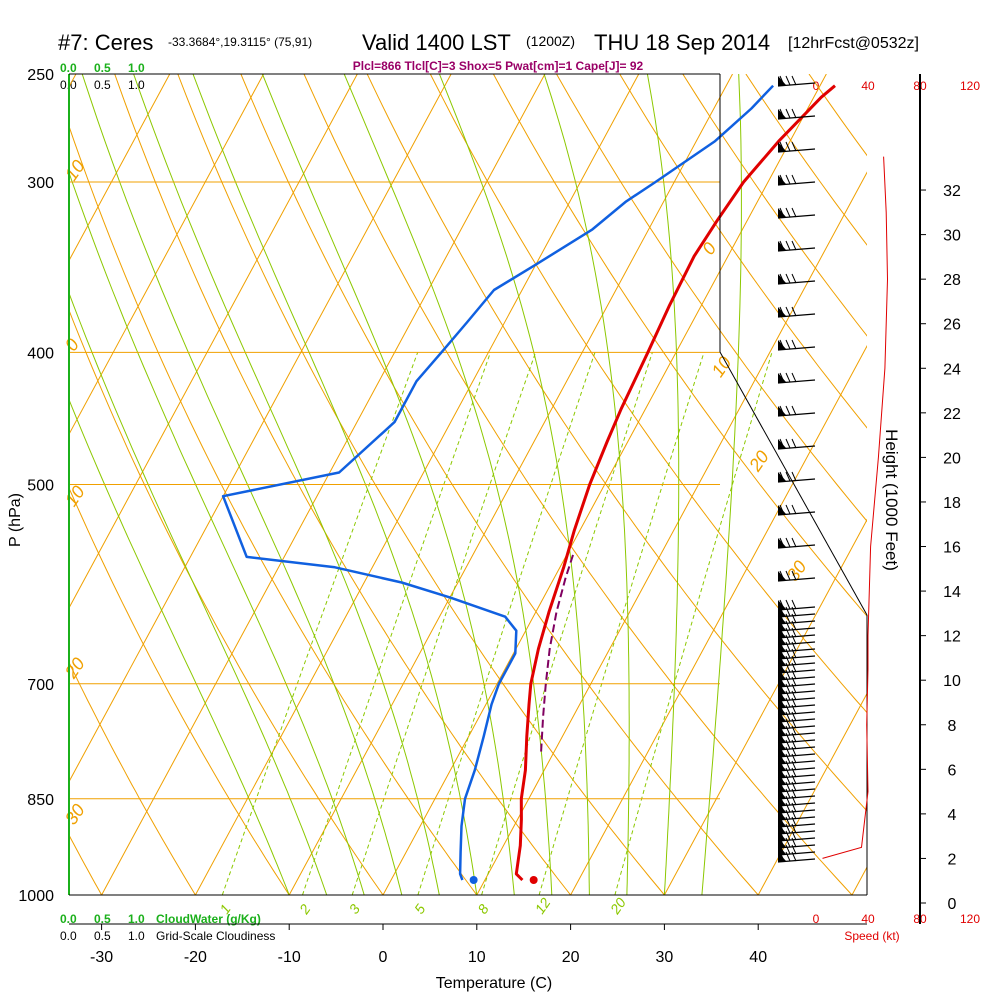  Describe the element at coordinates (105, 42) in the screenshot. I see `station-title: #7: Ceres` at that location.